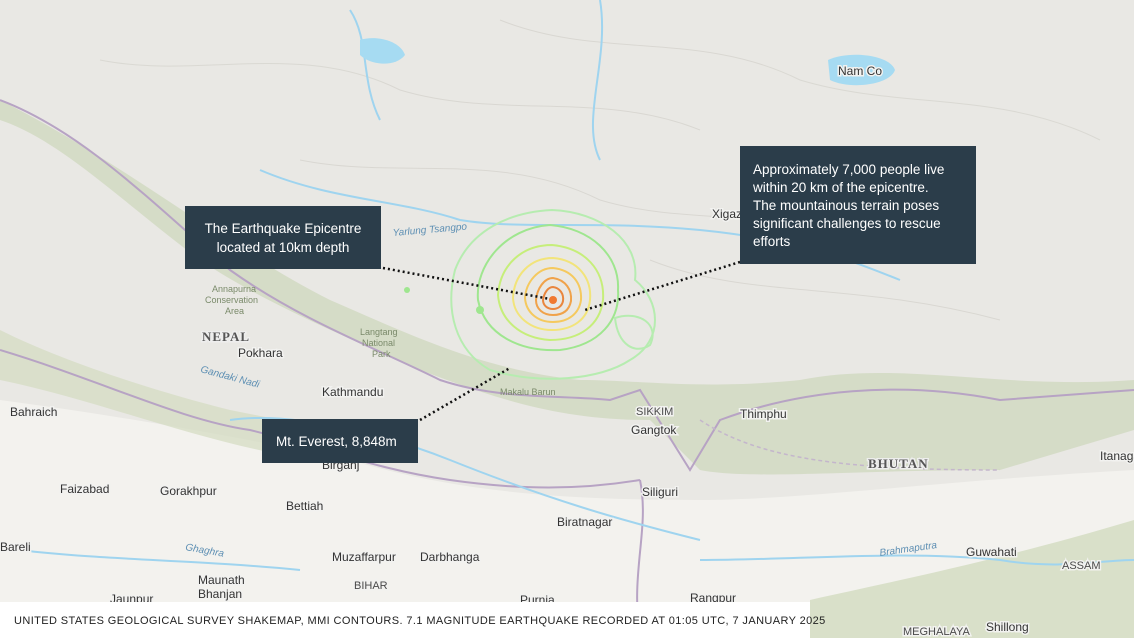 The width and height of the screenshot is (1134, 638). Describe the element at coordinates (234, 311) in the screenshot. I see `park-label: Area` at that location.